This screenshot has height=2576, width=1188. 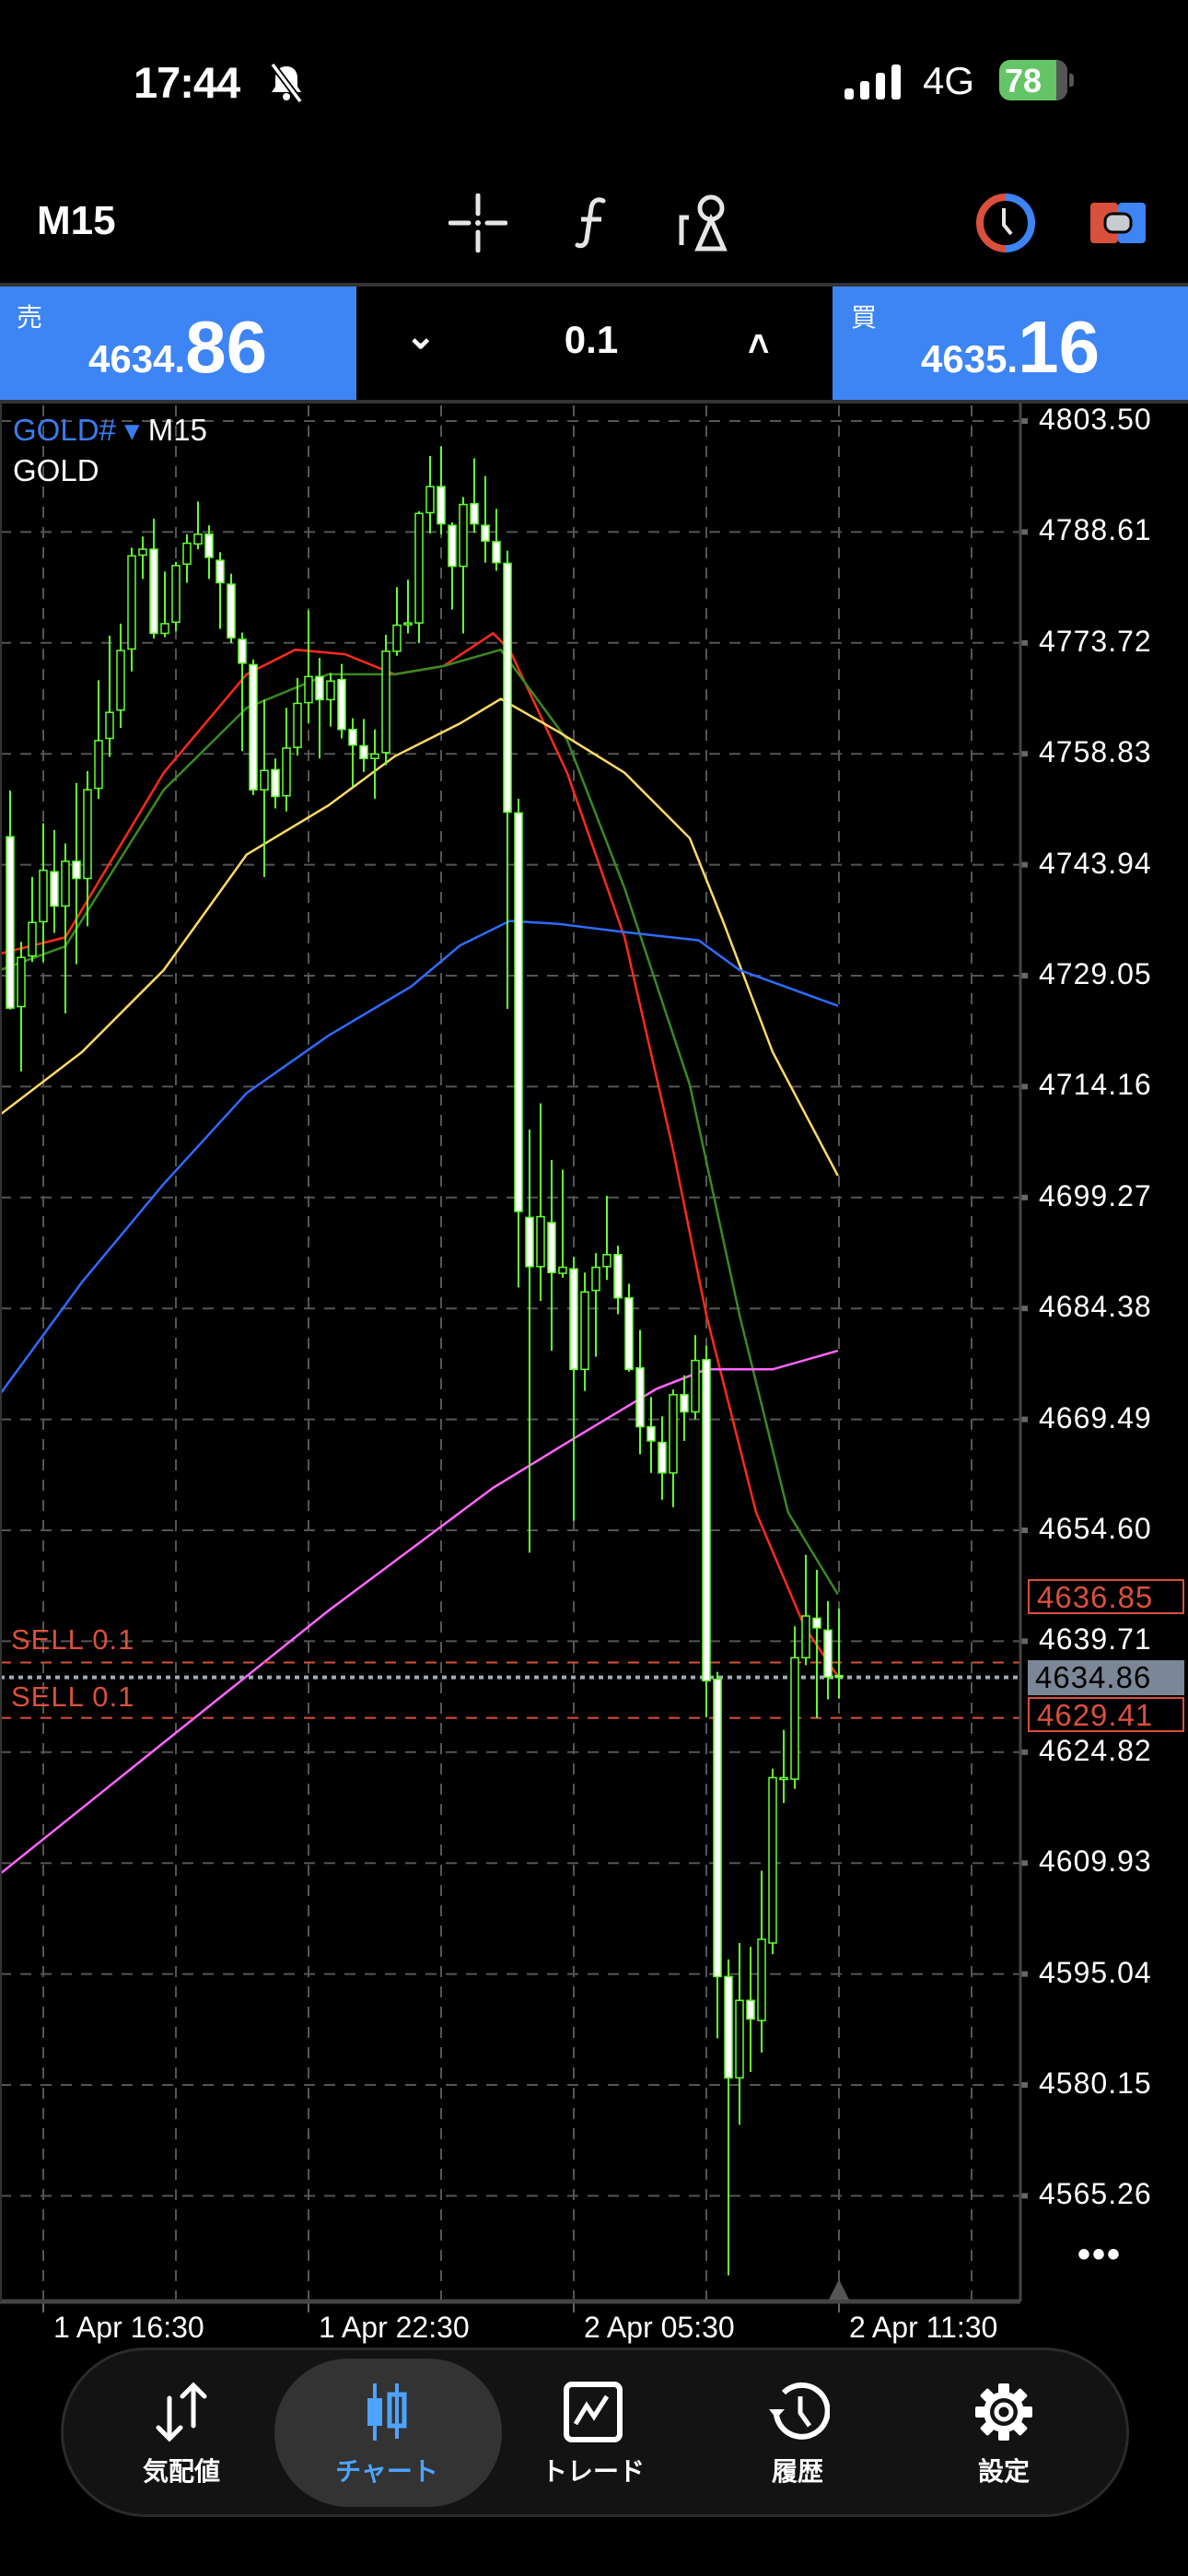 I want to click on price-axis-label: 4803.50, so click(x=1095, y=419).